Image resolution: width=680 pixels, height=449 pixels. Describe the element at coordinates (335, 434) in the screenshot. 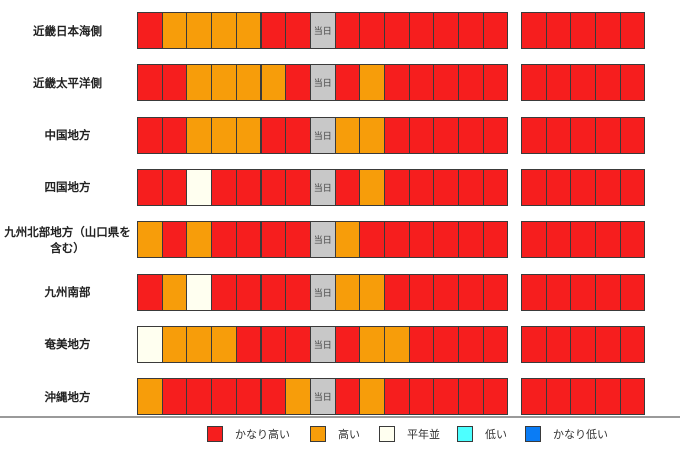

I see `legend-item: 高い` at that location.